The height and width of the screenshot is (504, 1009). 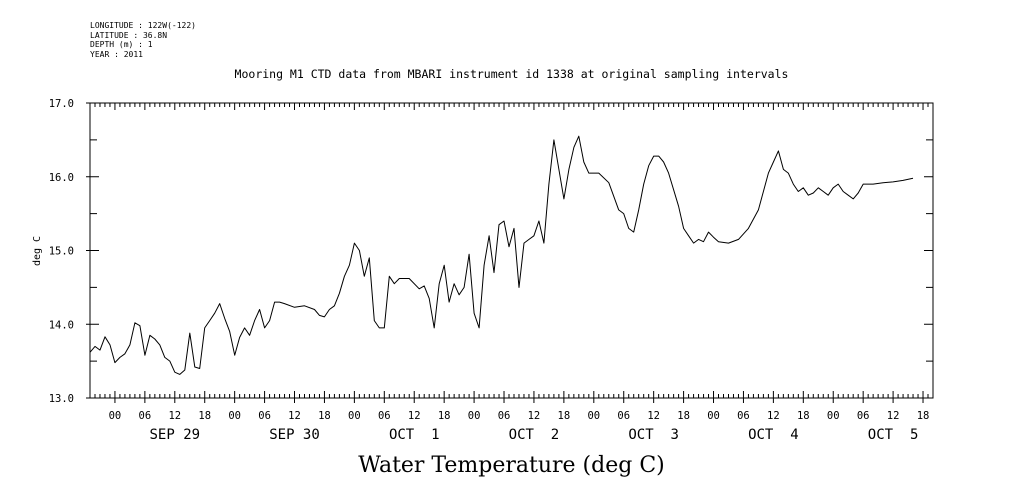 I want to click on depth-text: DEPTH (m) : 1, so click(x=121, y=44).